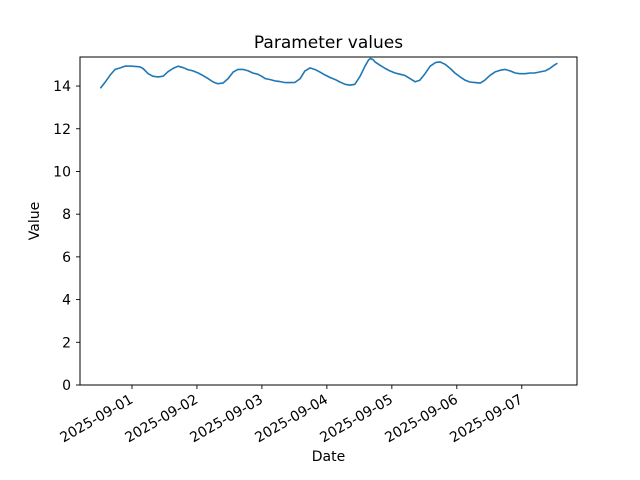 Image resolution: width=640 pixels, height=480 pixels. Describe the element at coordinates (66, 258) in the screenshot. I see `y-tick-label: 6` at that location.